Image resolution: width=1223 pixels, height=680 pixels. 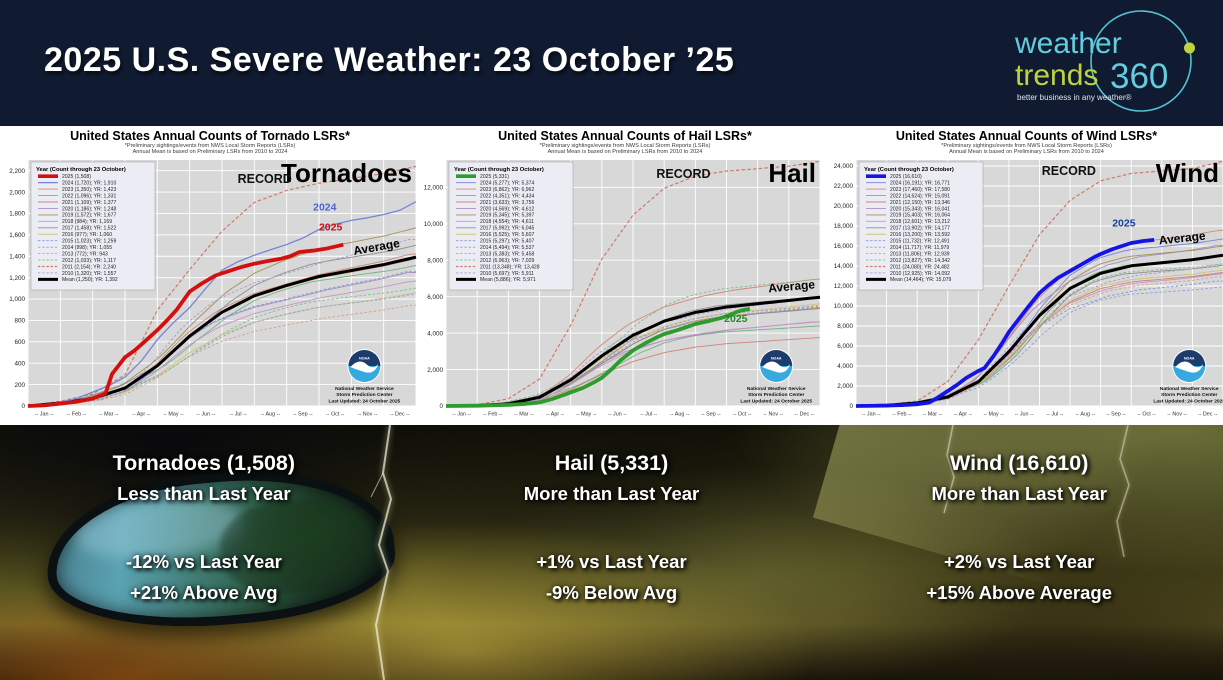 I want to click on svg-text: 200, so click(x=19, y=385).